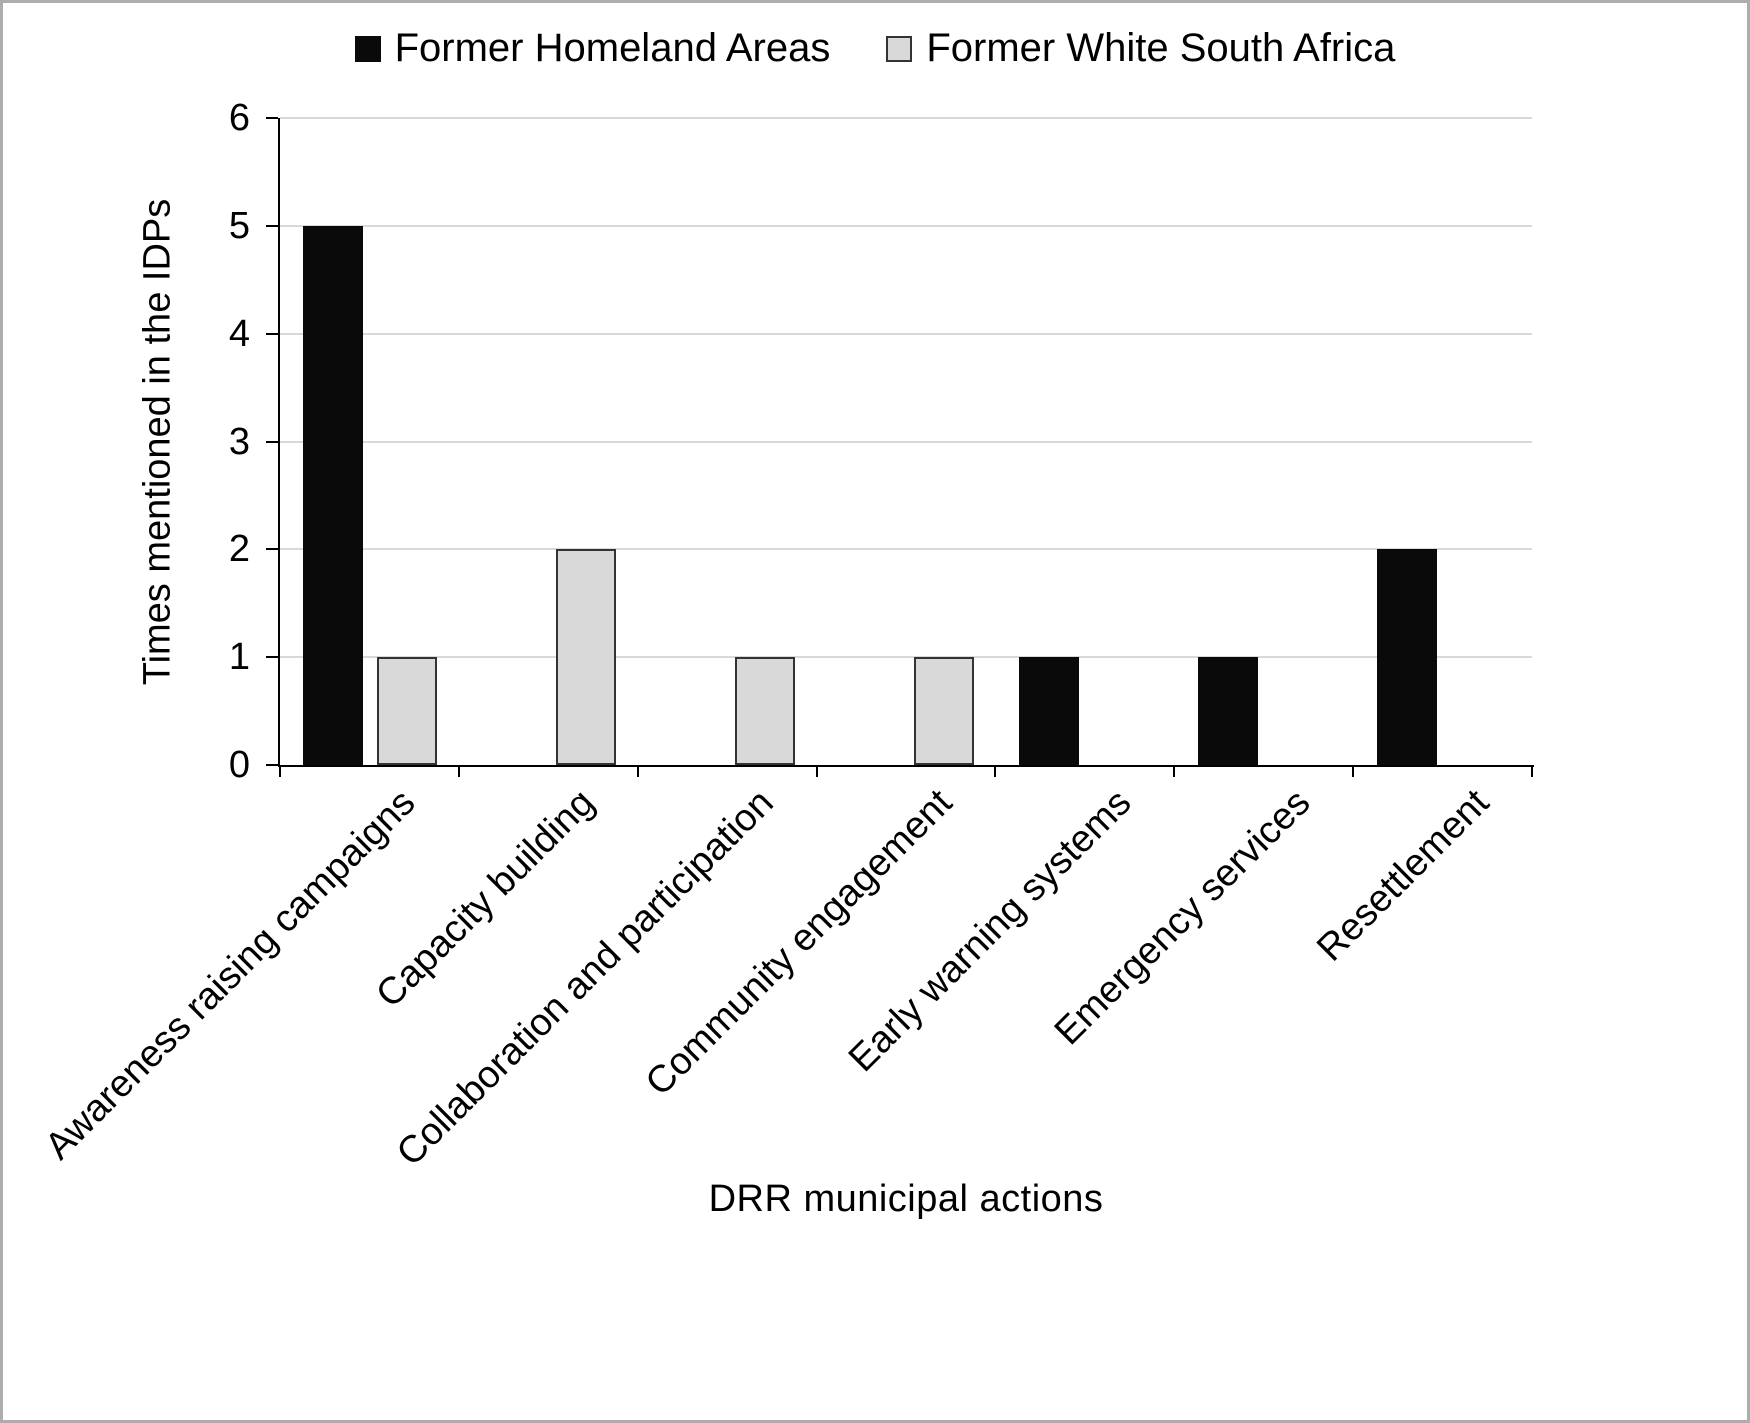 The width and height of the screenshot is (1750, 1423). What do you see at coordinates (799, 943) in the screenshot?
I see `x-tick-label-community-engagement: Community engagement` at bounding box center [799, 943].